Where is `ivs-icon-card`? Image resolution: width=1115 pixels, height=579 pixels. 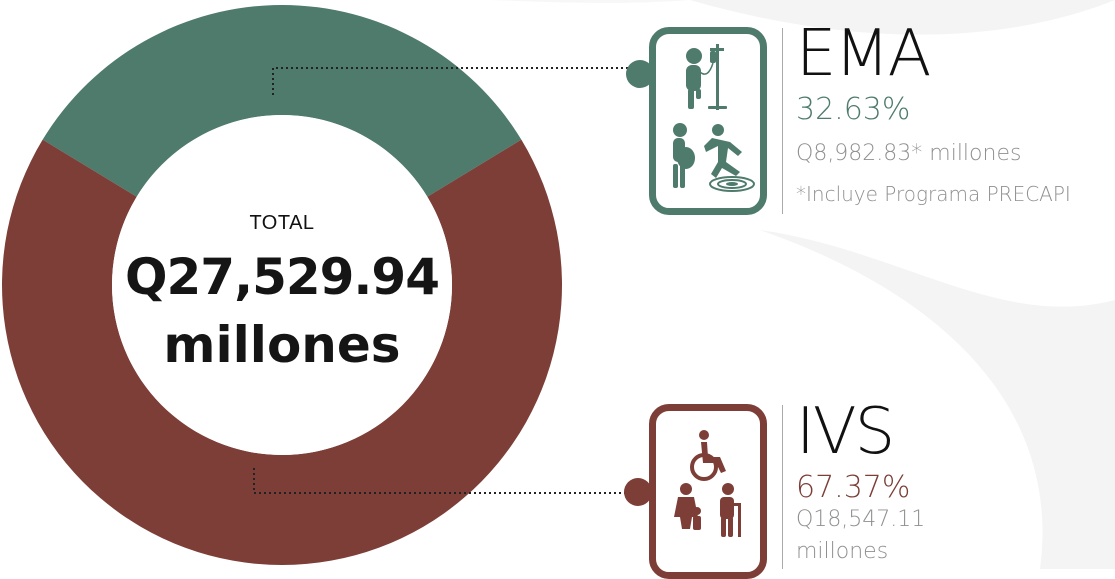 ivs-icon-card is located at coordinates (708, 491).